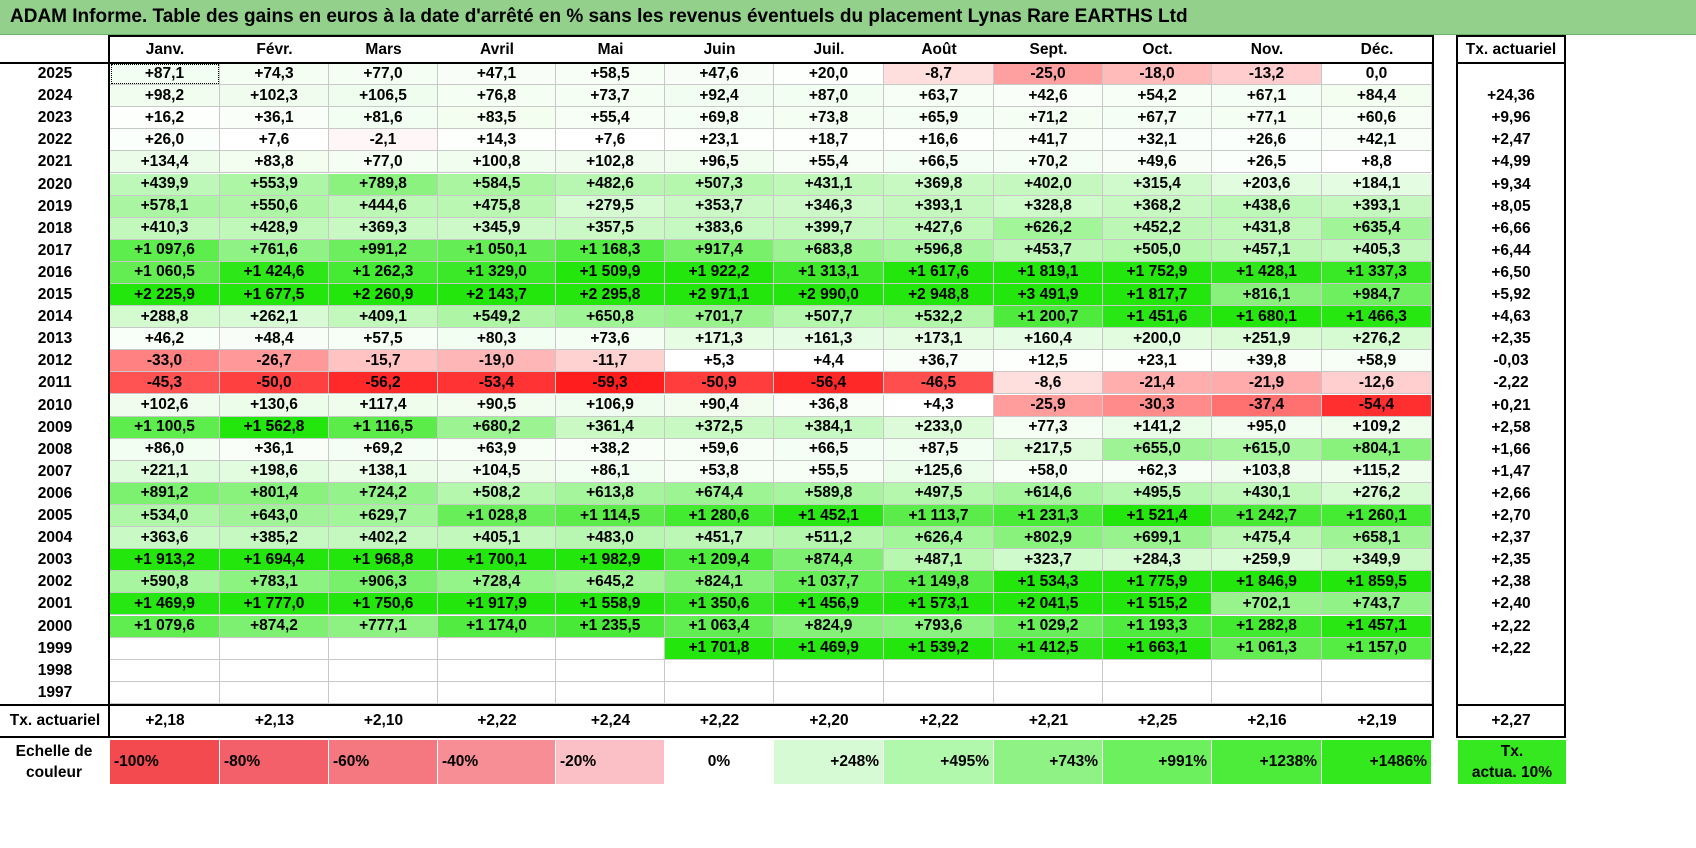 This screenshot has width=1696, height=848. I want to click on table-cell: +874,4, so click(829, 560).